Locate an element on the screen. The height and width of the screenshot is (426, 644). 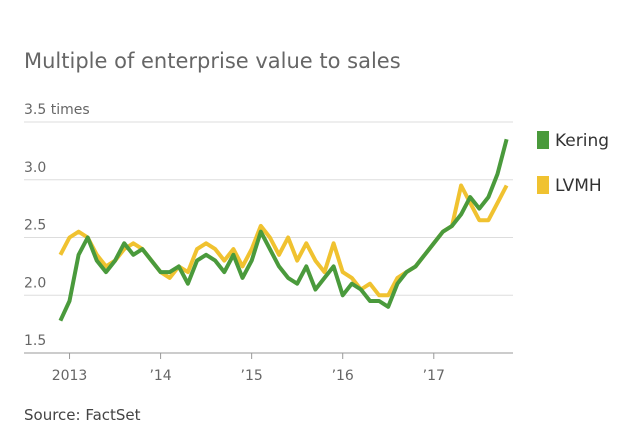
legend-label: Kering is located at coordinates (582, 141).